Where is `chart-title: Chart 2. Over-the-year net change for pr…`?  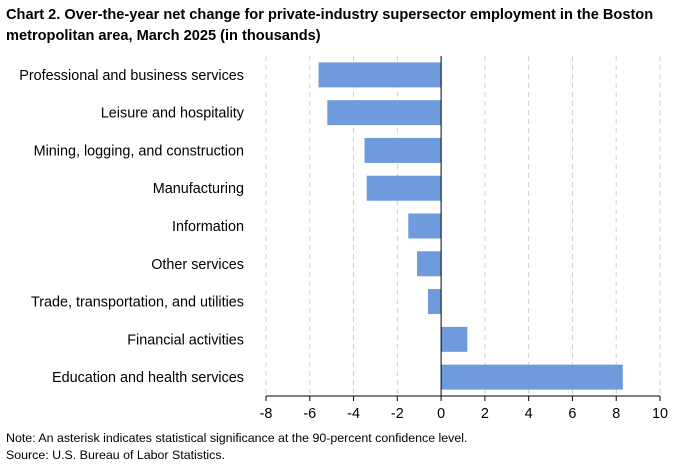
chart-title: Chart 2. Over-the-year net change for pr… is located at coordinates (330, 25).